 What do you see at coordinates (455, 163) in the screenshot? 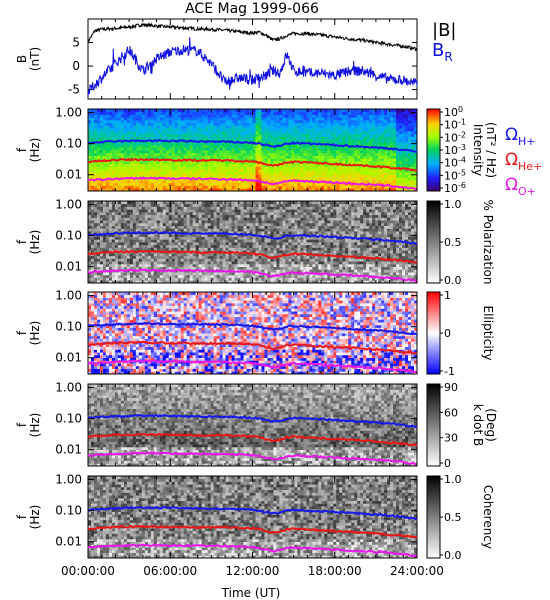
I see `colorbar-tick-label: 10-4` at bounding box center [455, 163].